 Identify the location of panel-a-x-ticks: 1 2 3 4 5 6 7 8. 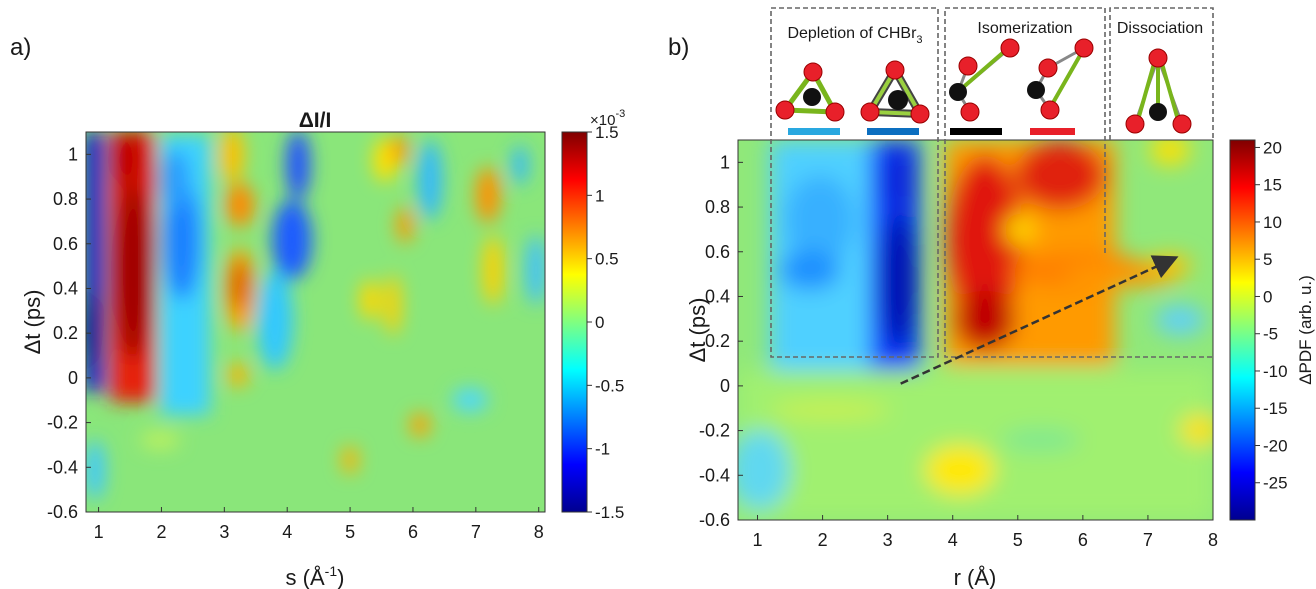
(319, 524).